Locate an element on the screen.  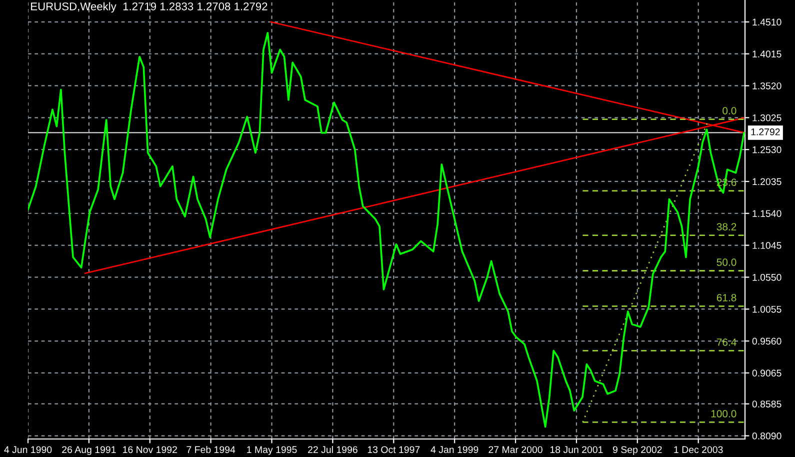
y-tick-label: 1.1540 is located at coordinates (767, 213).